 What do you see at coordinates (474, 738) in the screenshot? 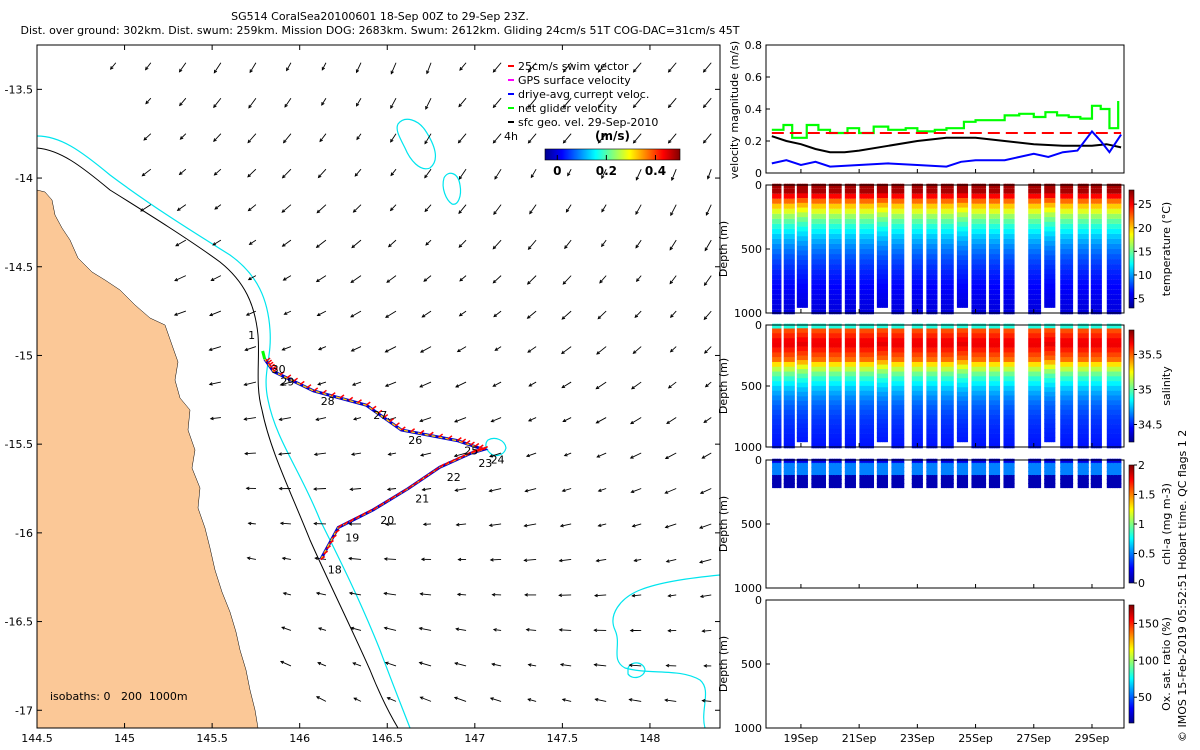
I see `map-xtick-label: 147` at bounding box center [474, 738].